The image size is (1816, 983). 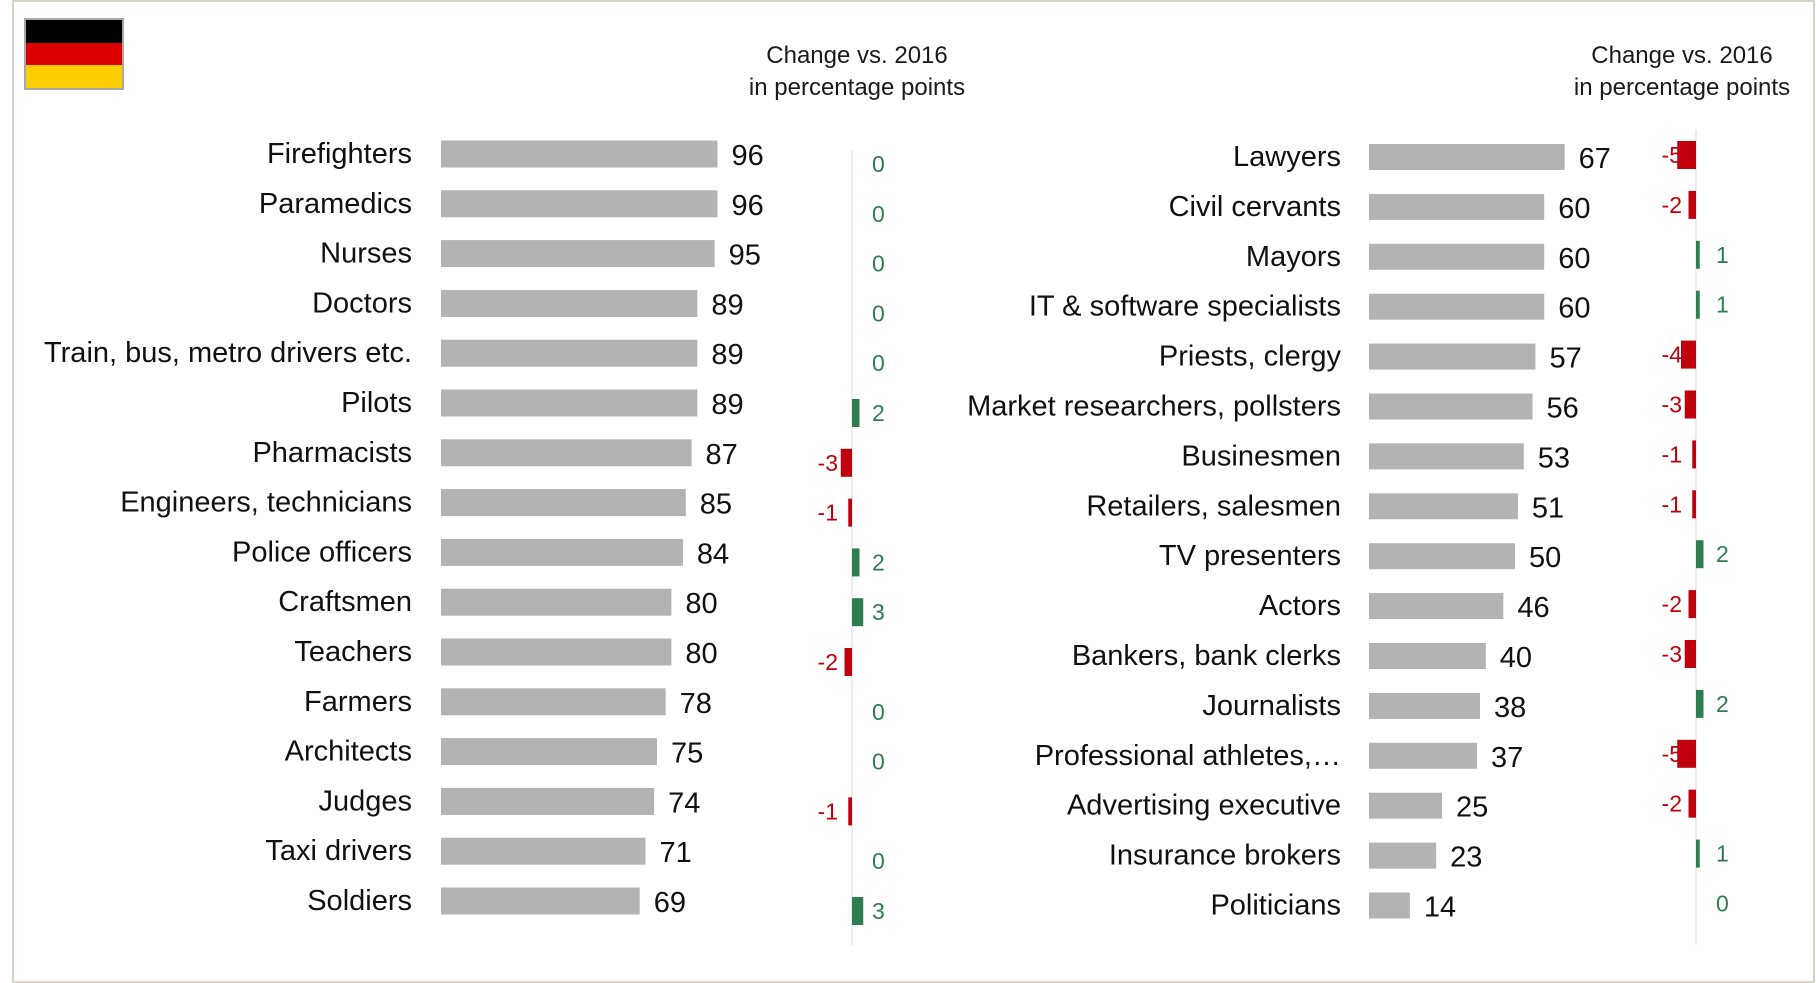 What do you see at coordinates (696, 704) in the screenshot?
I see `left-value-label: 78` at bounding box center [696, 704].